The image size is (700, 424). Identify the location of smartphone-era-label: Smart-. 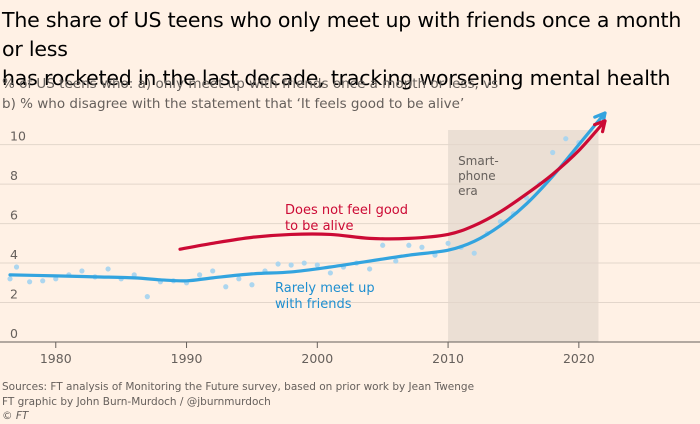
(478, 161).